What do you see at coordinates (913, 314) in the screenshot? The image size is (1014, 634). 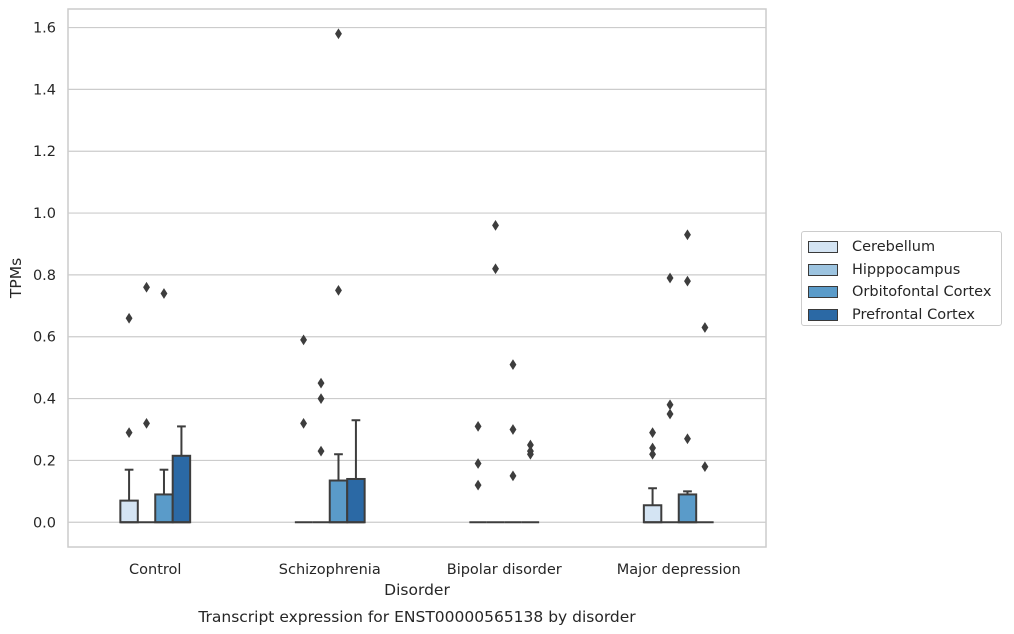 I see `legend-label: Prefrontal Cortex` at bounding box center [913, 314].